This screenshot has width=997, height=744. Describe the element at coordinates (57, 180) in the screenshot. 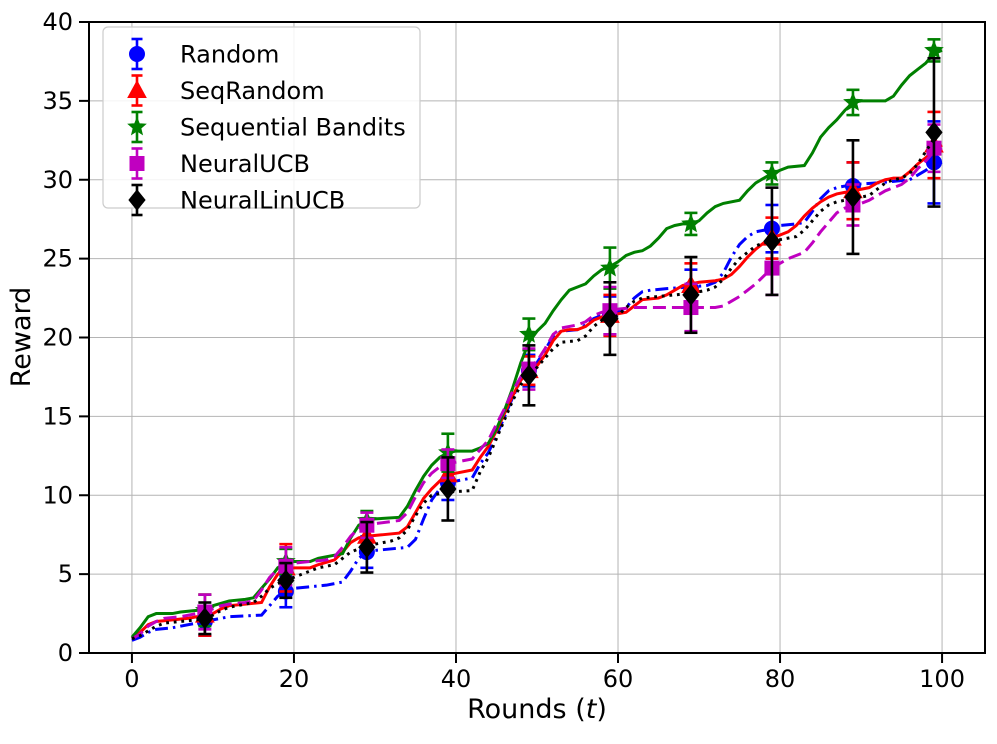

I see `y-tick-label: 30` at that location.